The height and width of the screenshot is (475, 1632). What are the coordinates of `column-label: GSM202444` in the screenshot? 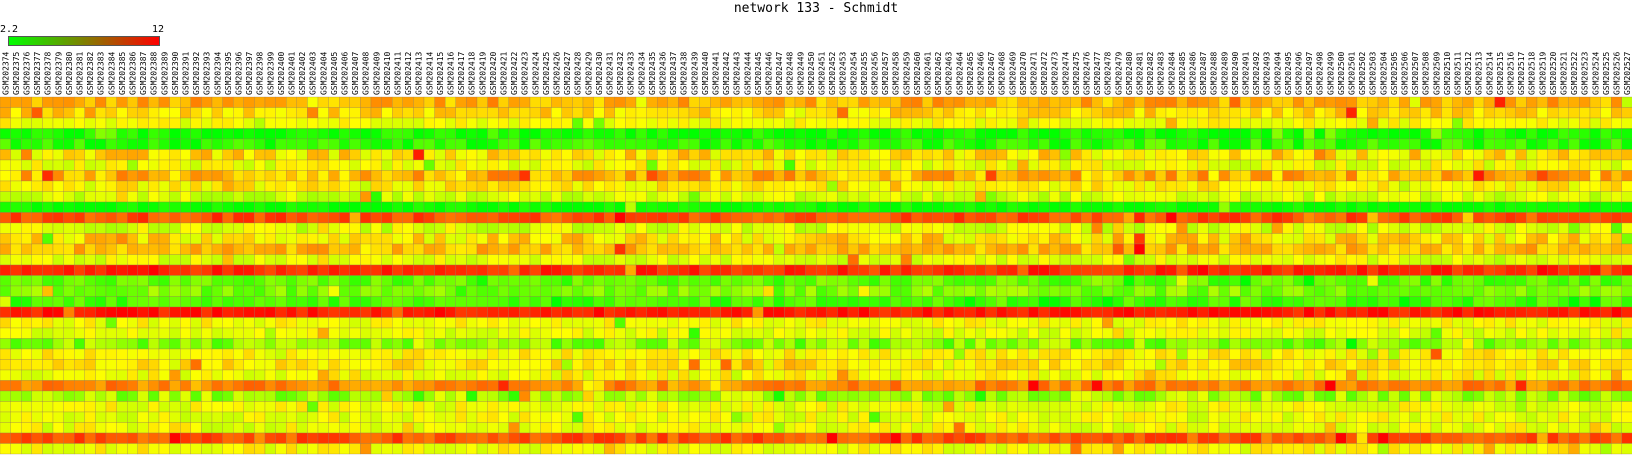 It's located at (747, 73).